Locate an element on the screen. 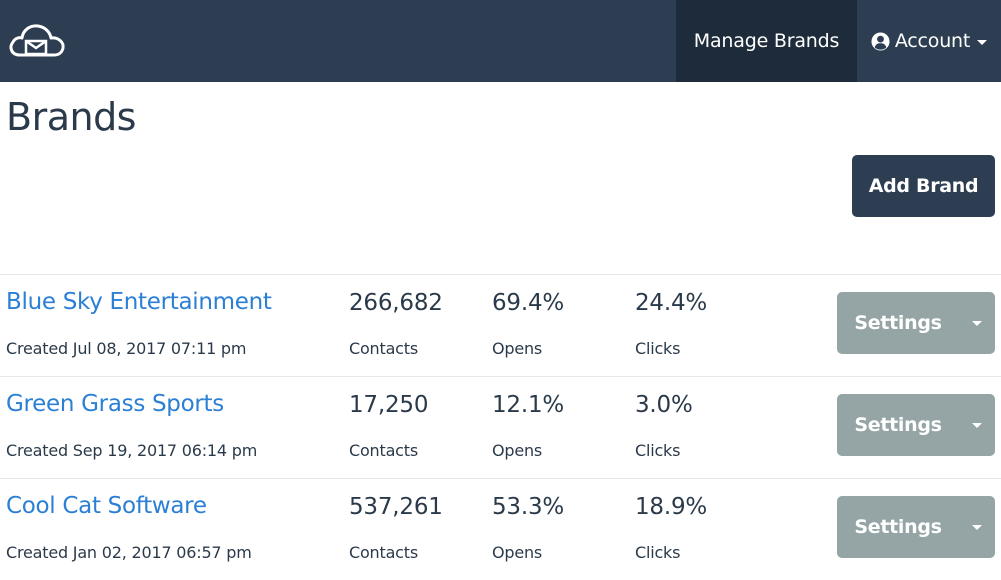 Image resolution: width=1001 pixels, height=580 pixels. clicks-value: 18.9% is located at coordinates (671, 507).